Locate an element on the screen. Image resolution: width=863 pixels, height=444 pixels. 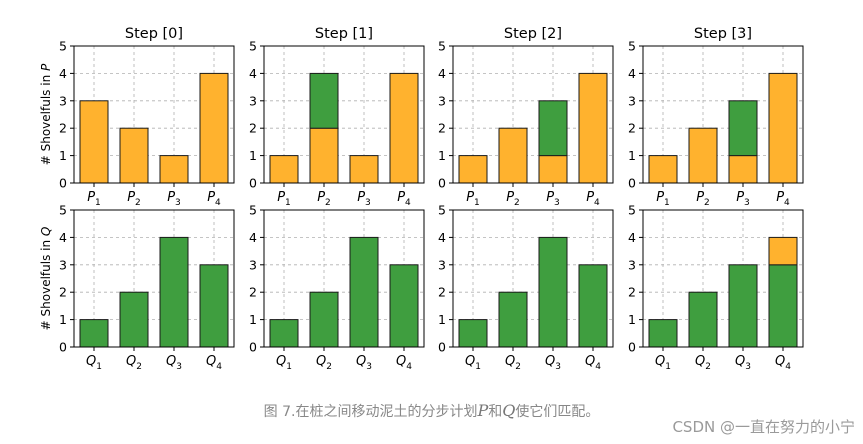
caption-var-q: Q is located at coordinates (509, 410).